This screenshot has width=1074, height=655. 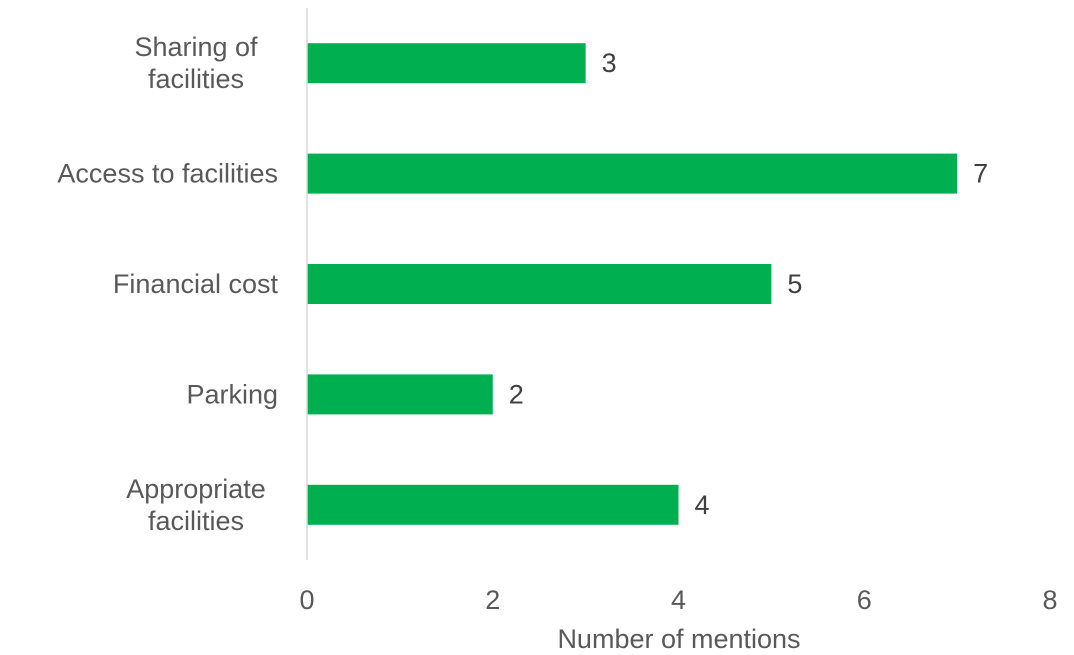 What do you see at coordinates (864, 600) in the screenshot?
I see `x-tick-label-3: 6` at bounding box center [864, 600].